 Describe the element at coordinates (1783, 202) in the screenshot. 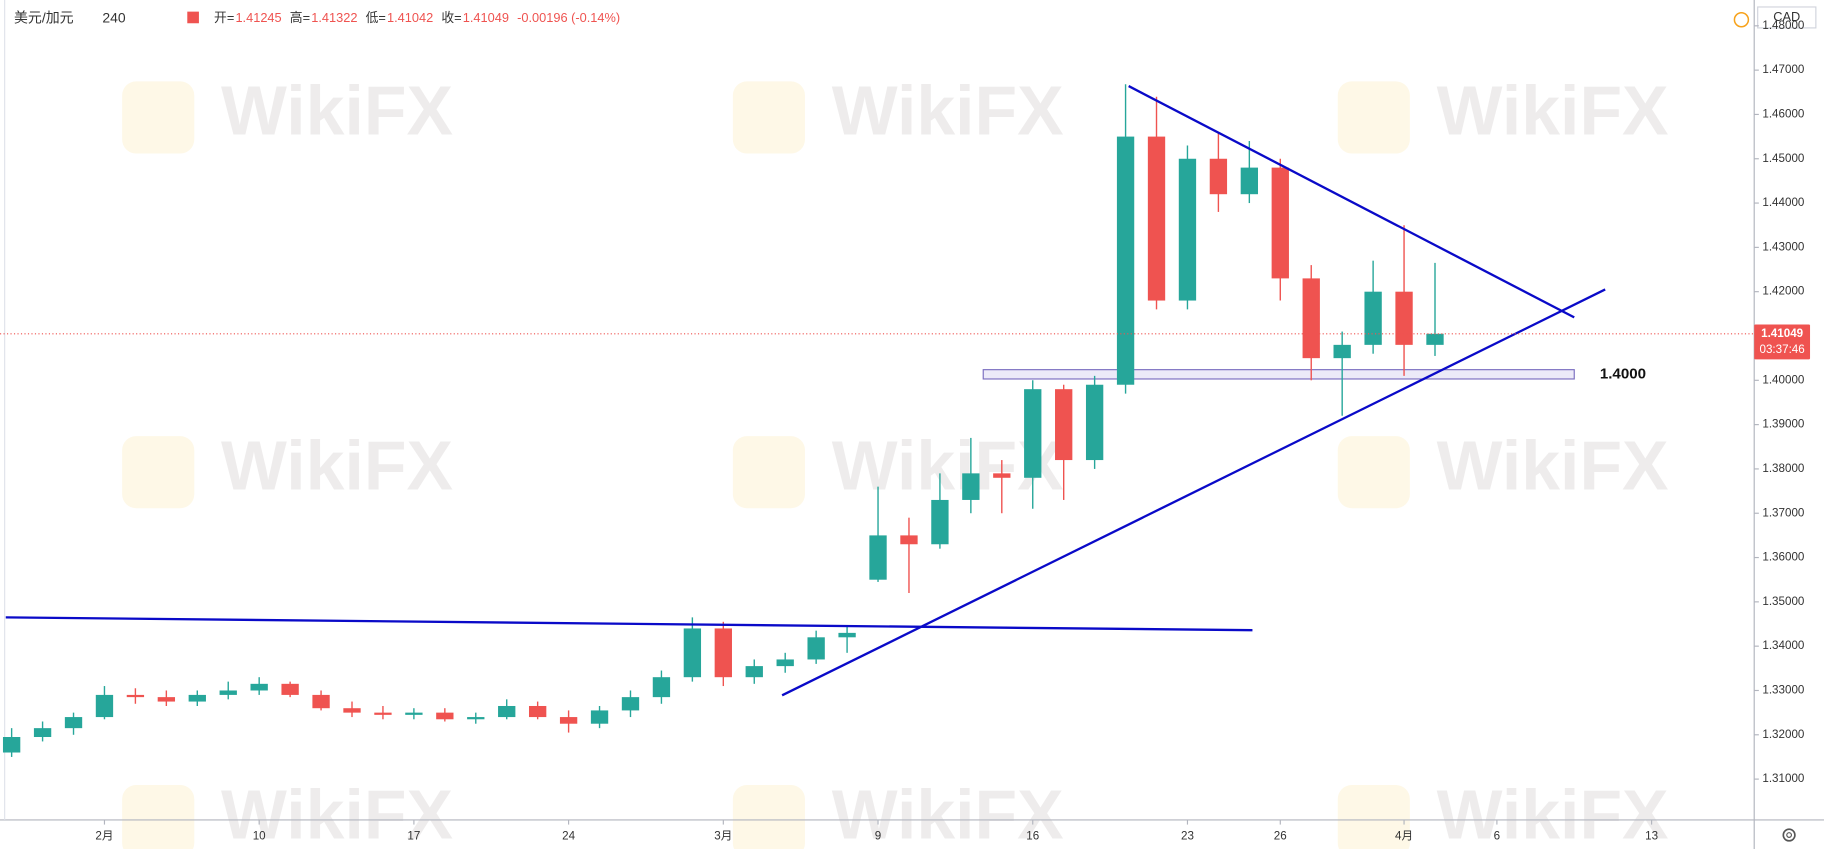

I see `y-tick-label: 1.44000` at that location.